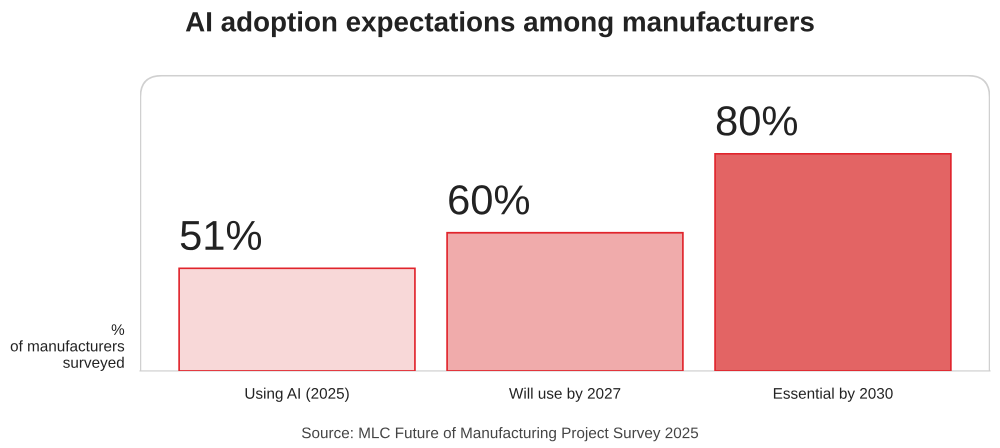 Image resolution: width=1000 pixels, height=448 pixels. What do you see at coordinates (756, 121) in the screenshot?
I see `data-label: 80%` at bounding box center [756, 121].